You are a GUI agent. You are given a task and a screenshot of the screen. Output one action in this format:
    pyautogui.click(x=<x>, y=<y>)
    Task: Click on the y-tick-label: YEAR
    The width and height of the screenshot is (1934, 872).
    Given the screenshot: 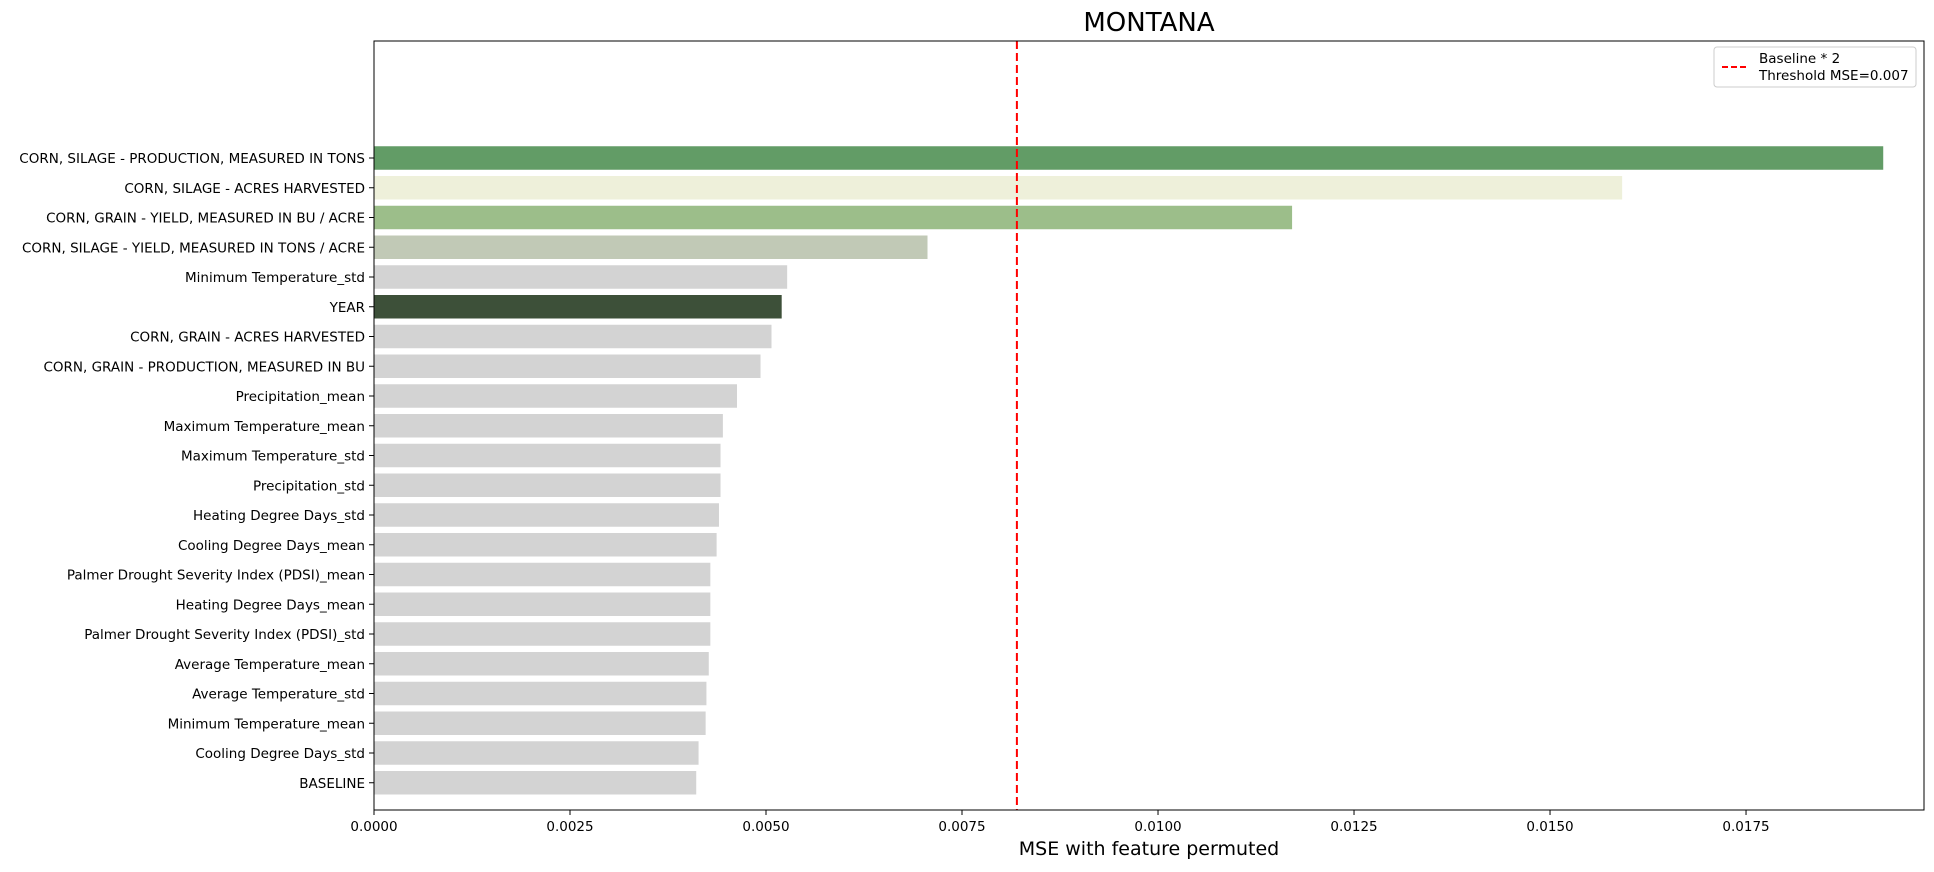 What is the action you would take?
    pyautogui.click(x=347, y=308)
    